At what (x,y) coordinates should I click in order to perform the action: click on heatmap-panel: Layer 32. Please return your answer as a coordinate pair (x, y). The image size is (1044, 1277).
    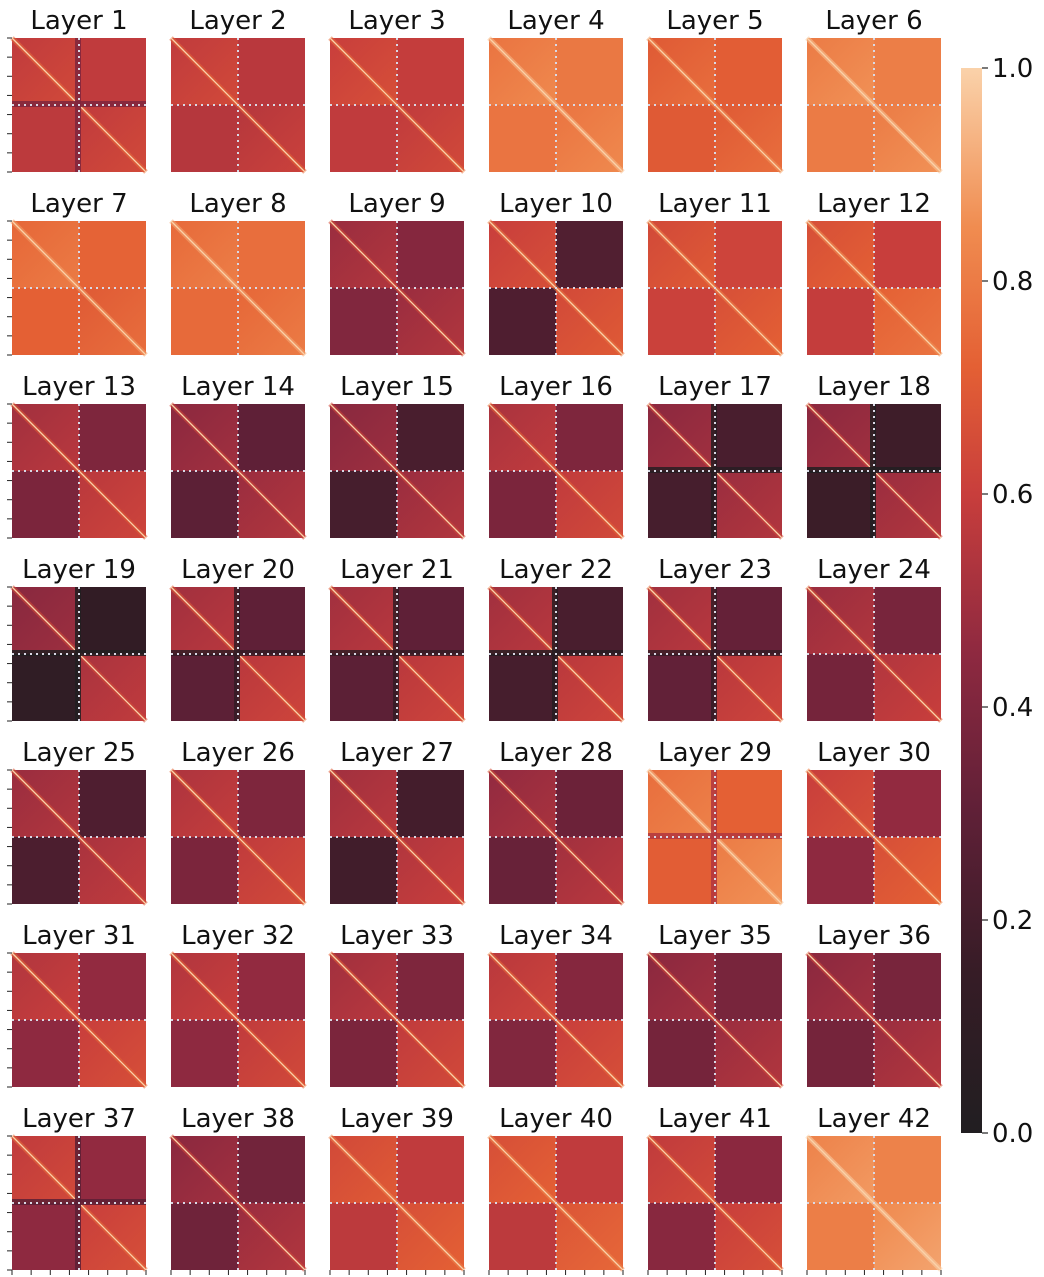
    Looking at the image, I should click on (238, 1005).